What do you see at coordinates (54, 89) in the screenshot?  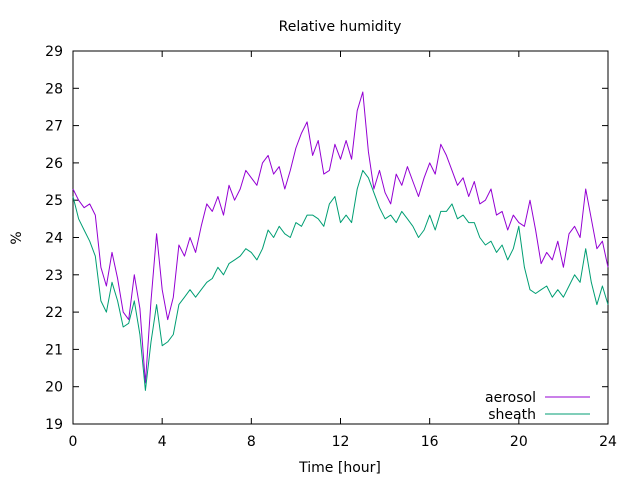 I see `y-tick-label: 28` at bounding box center [54, 89].